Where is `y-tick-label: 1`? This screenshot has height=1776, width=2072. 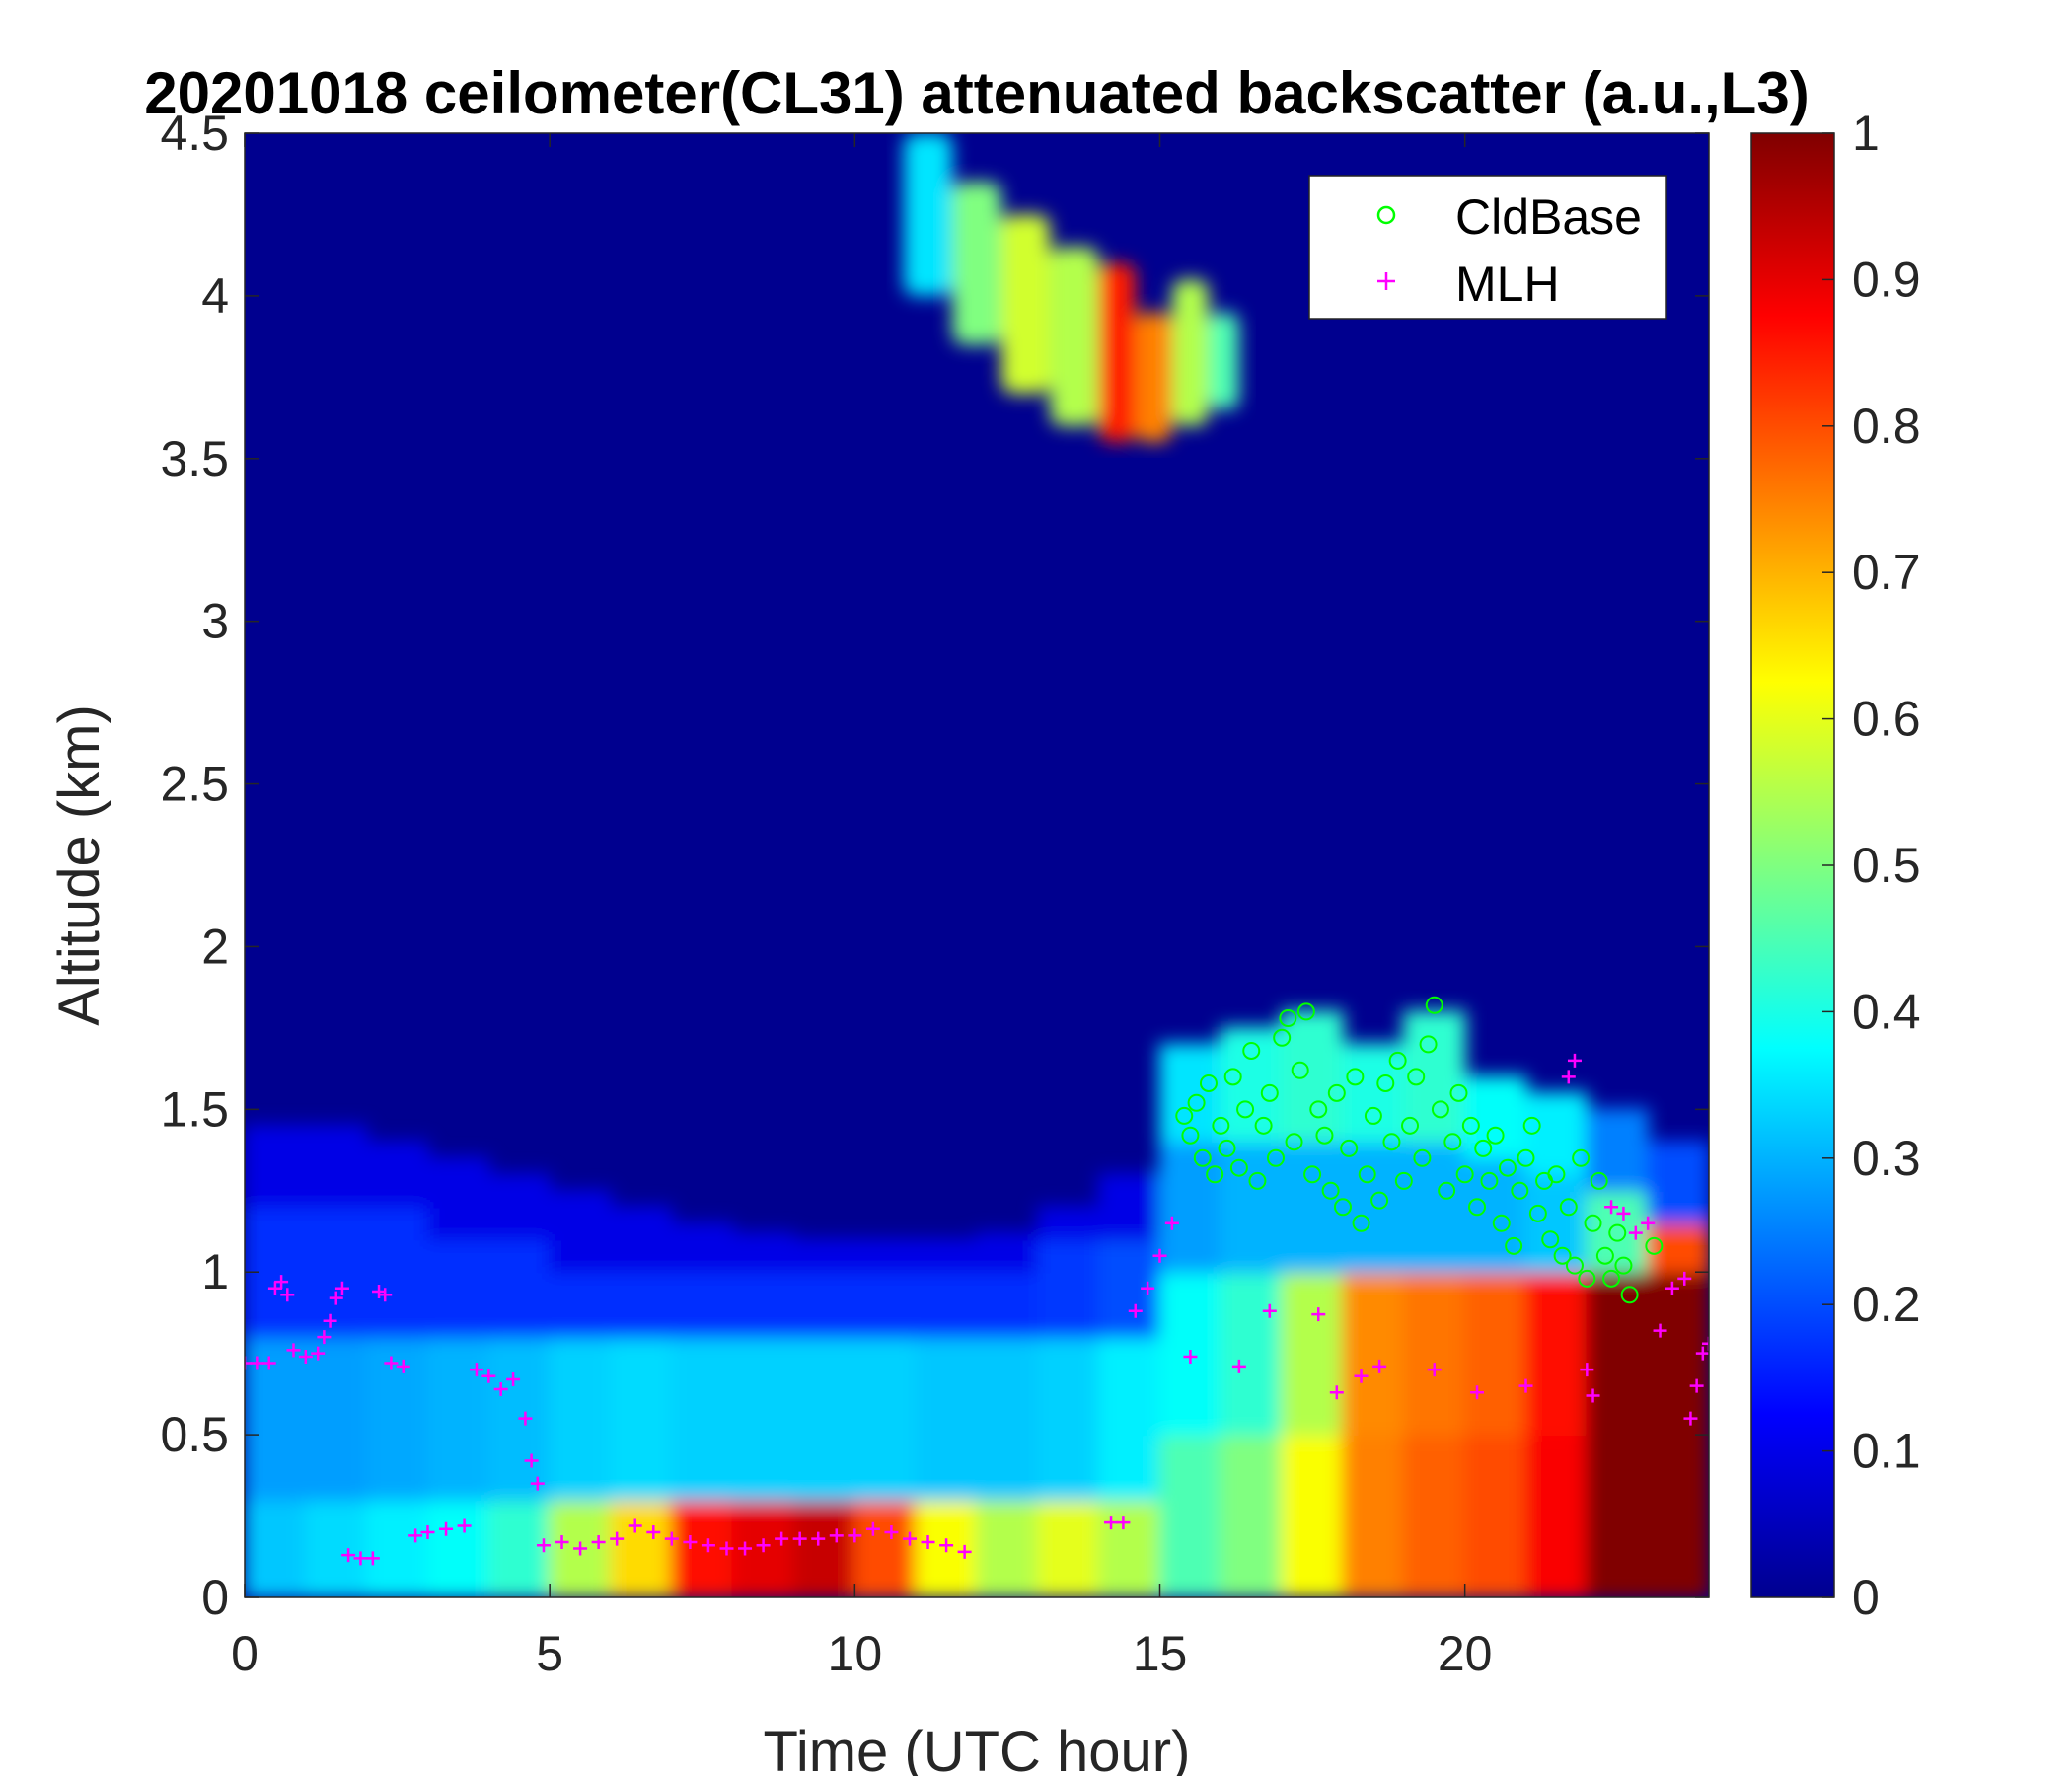 y-tick-label: 1 is located at coordinates (215, 1271).